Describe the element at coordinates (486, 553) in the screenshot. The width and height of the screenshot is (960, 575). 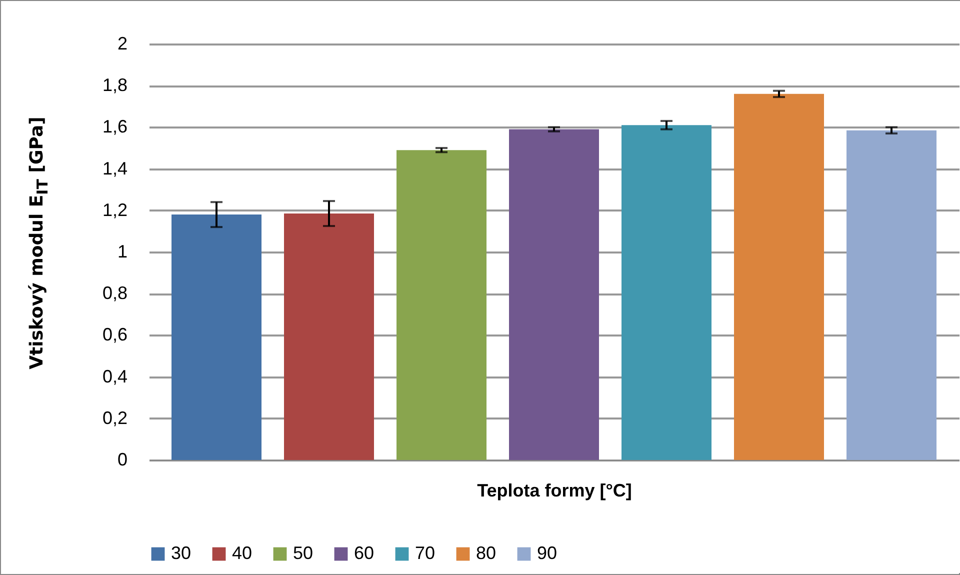
I see `legend-label: 80` at that location.